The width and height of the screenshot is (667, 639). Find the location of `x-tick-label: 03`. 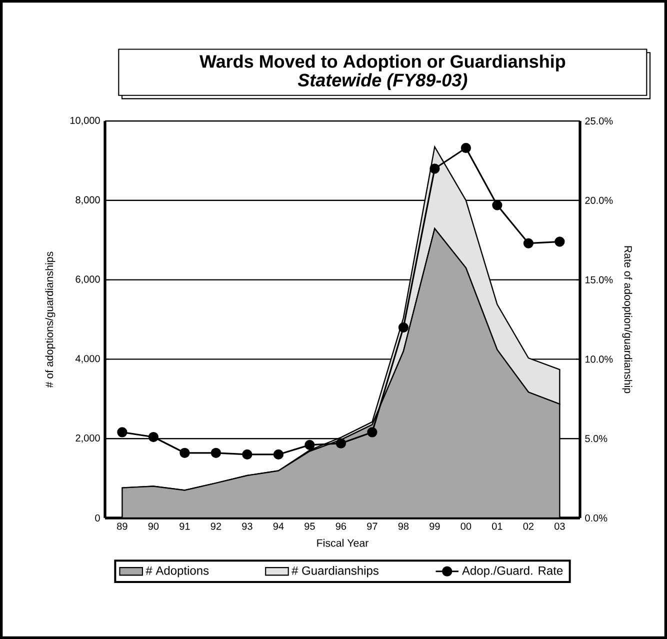

x-tick-label: 03 is located at coordinates (559, 526).